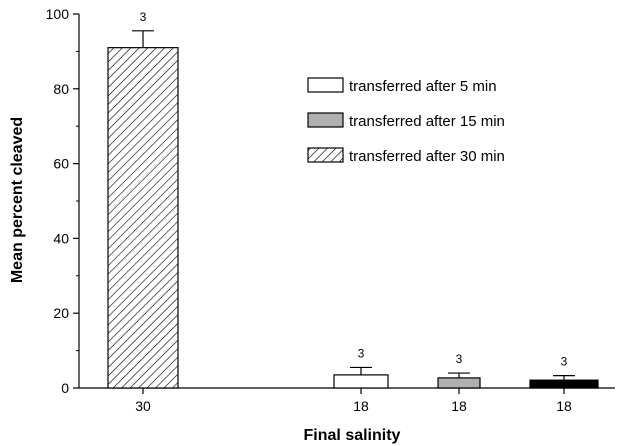  I want to click on legend-label: transferred after 30 min, so click(427, 156).